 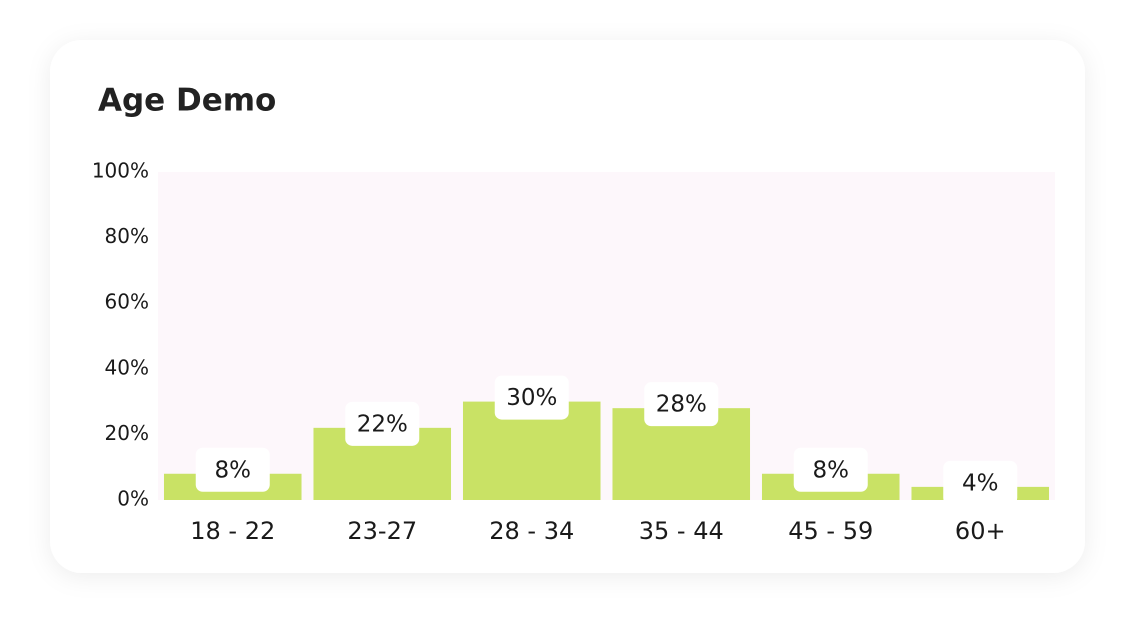 I want to click on y-tick-label: 80%, so click(x=127, y=236).